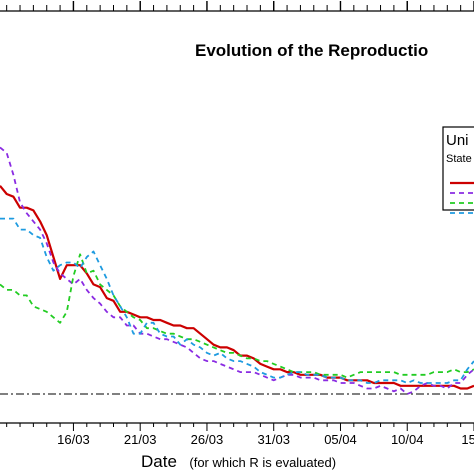 This screenshot has width=474, height=474. I want to click on chart-title: Evolution of the Reproductio, so click(311, 50).